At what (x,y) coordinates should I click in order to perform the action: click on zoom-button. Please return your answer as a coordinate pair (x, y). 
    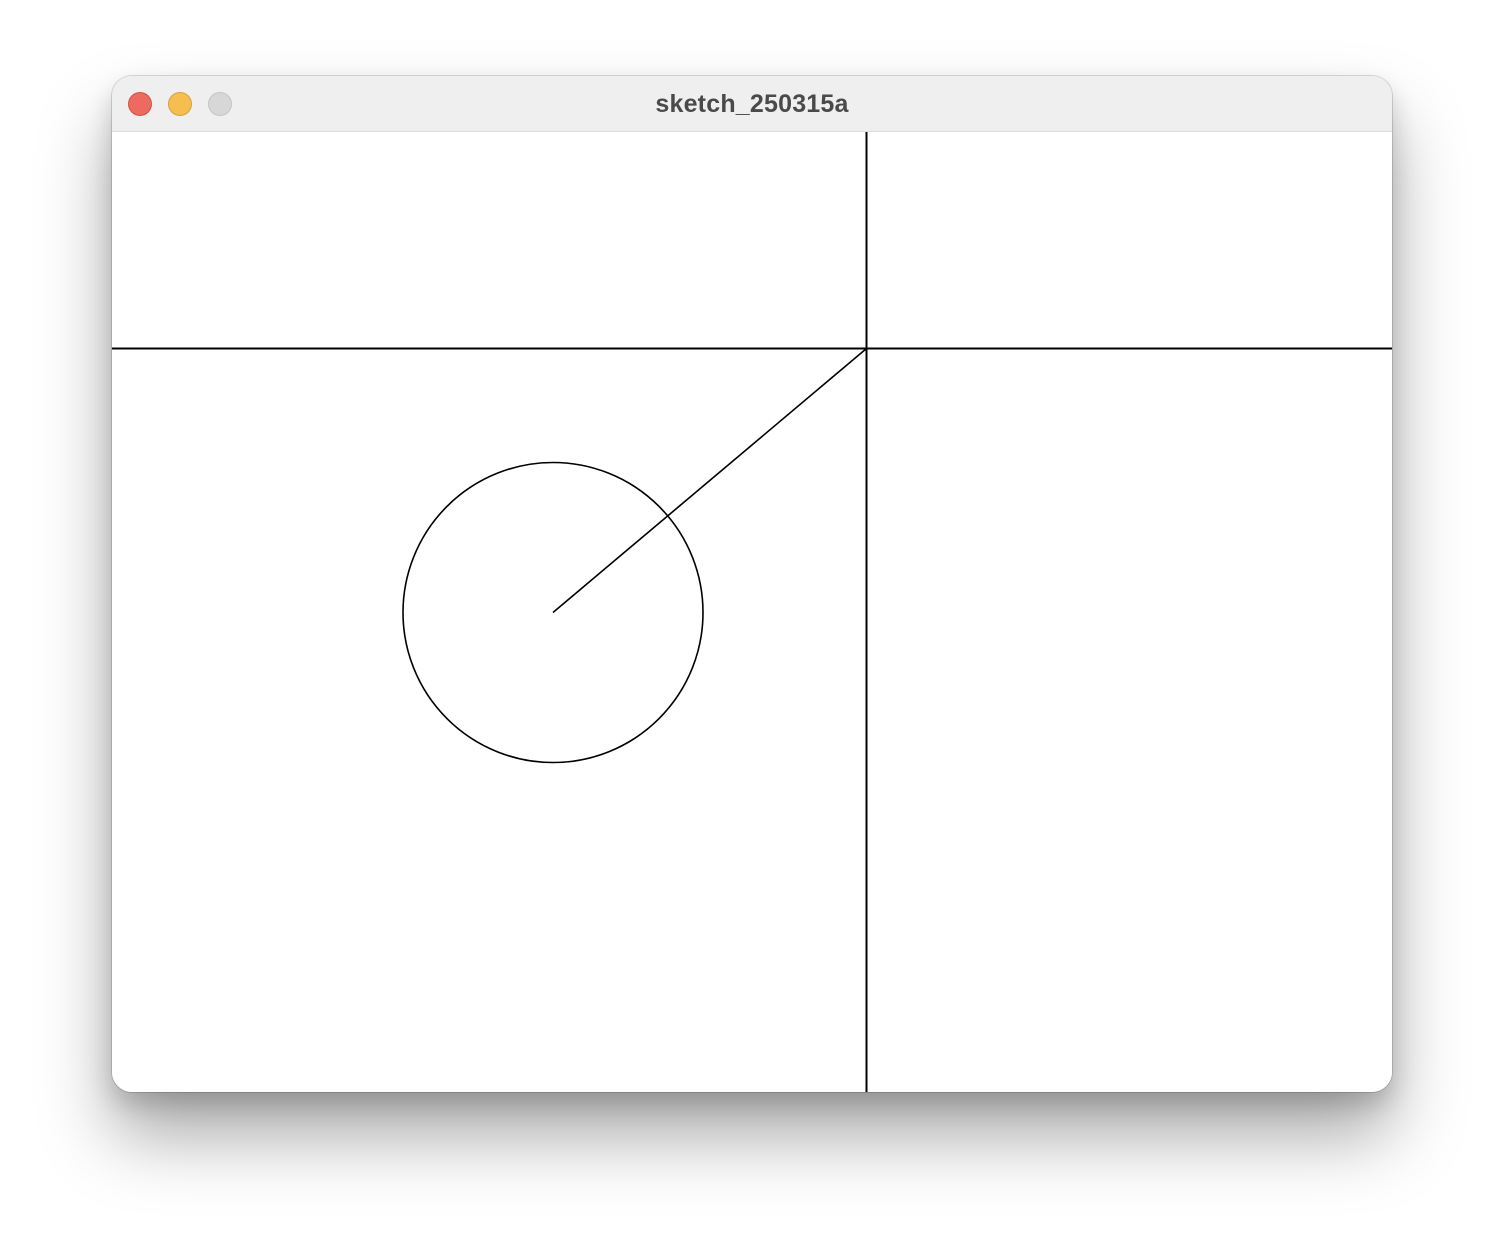
    Looking at the image, I should click on (220, 104).